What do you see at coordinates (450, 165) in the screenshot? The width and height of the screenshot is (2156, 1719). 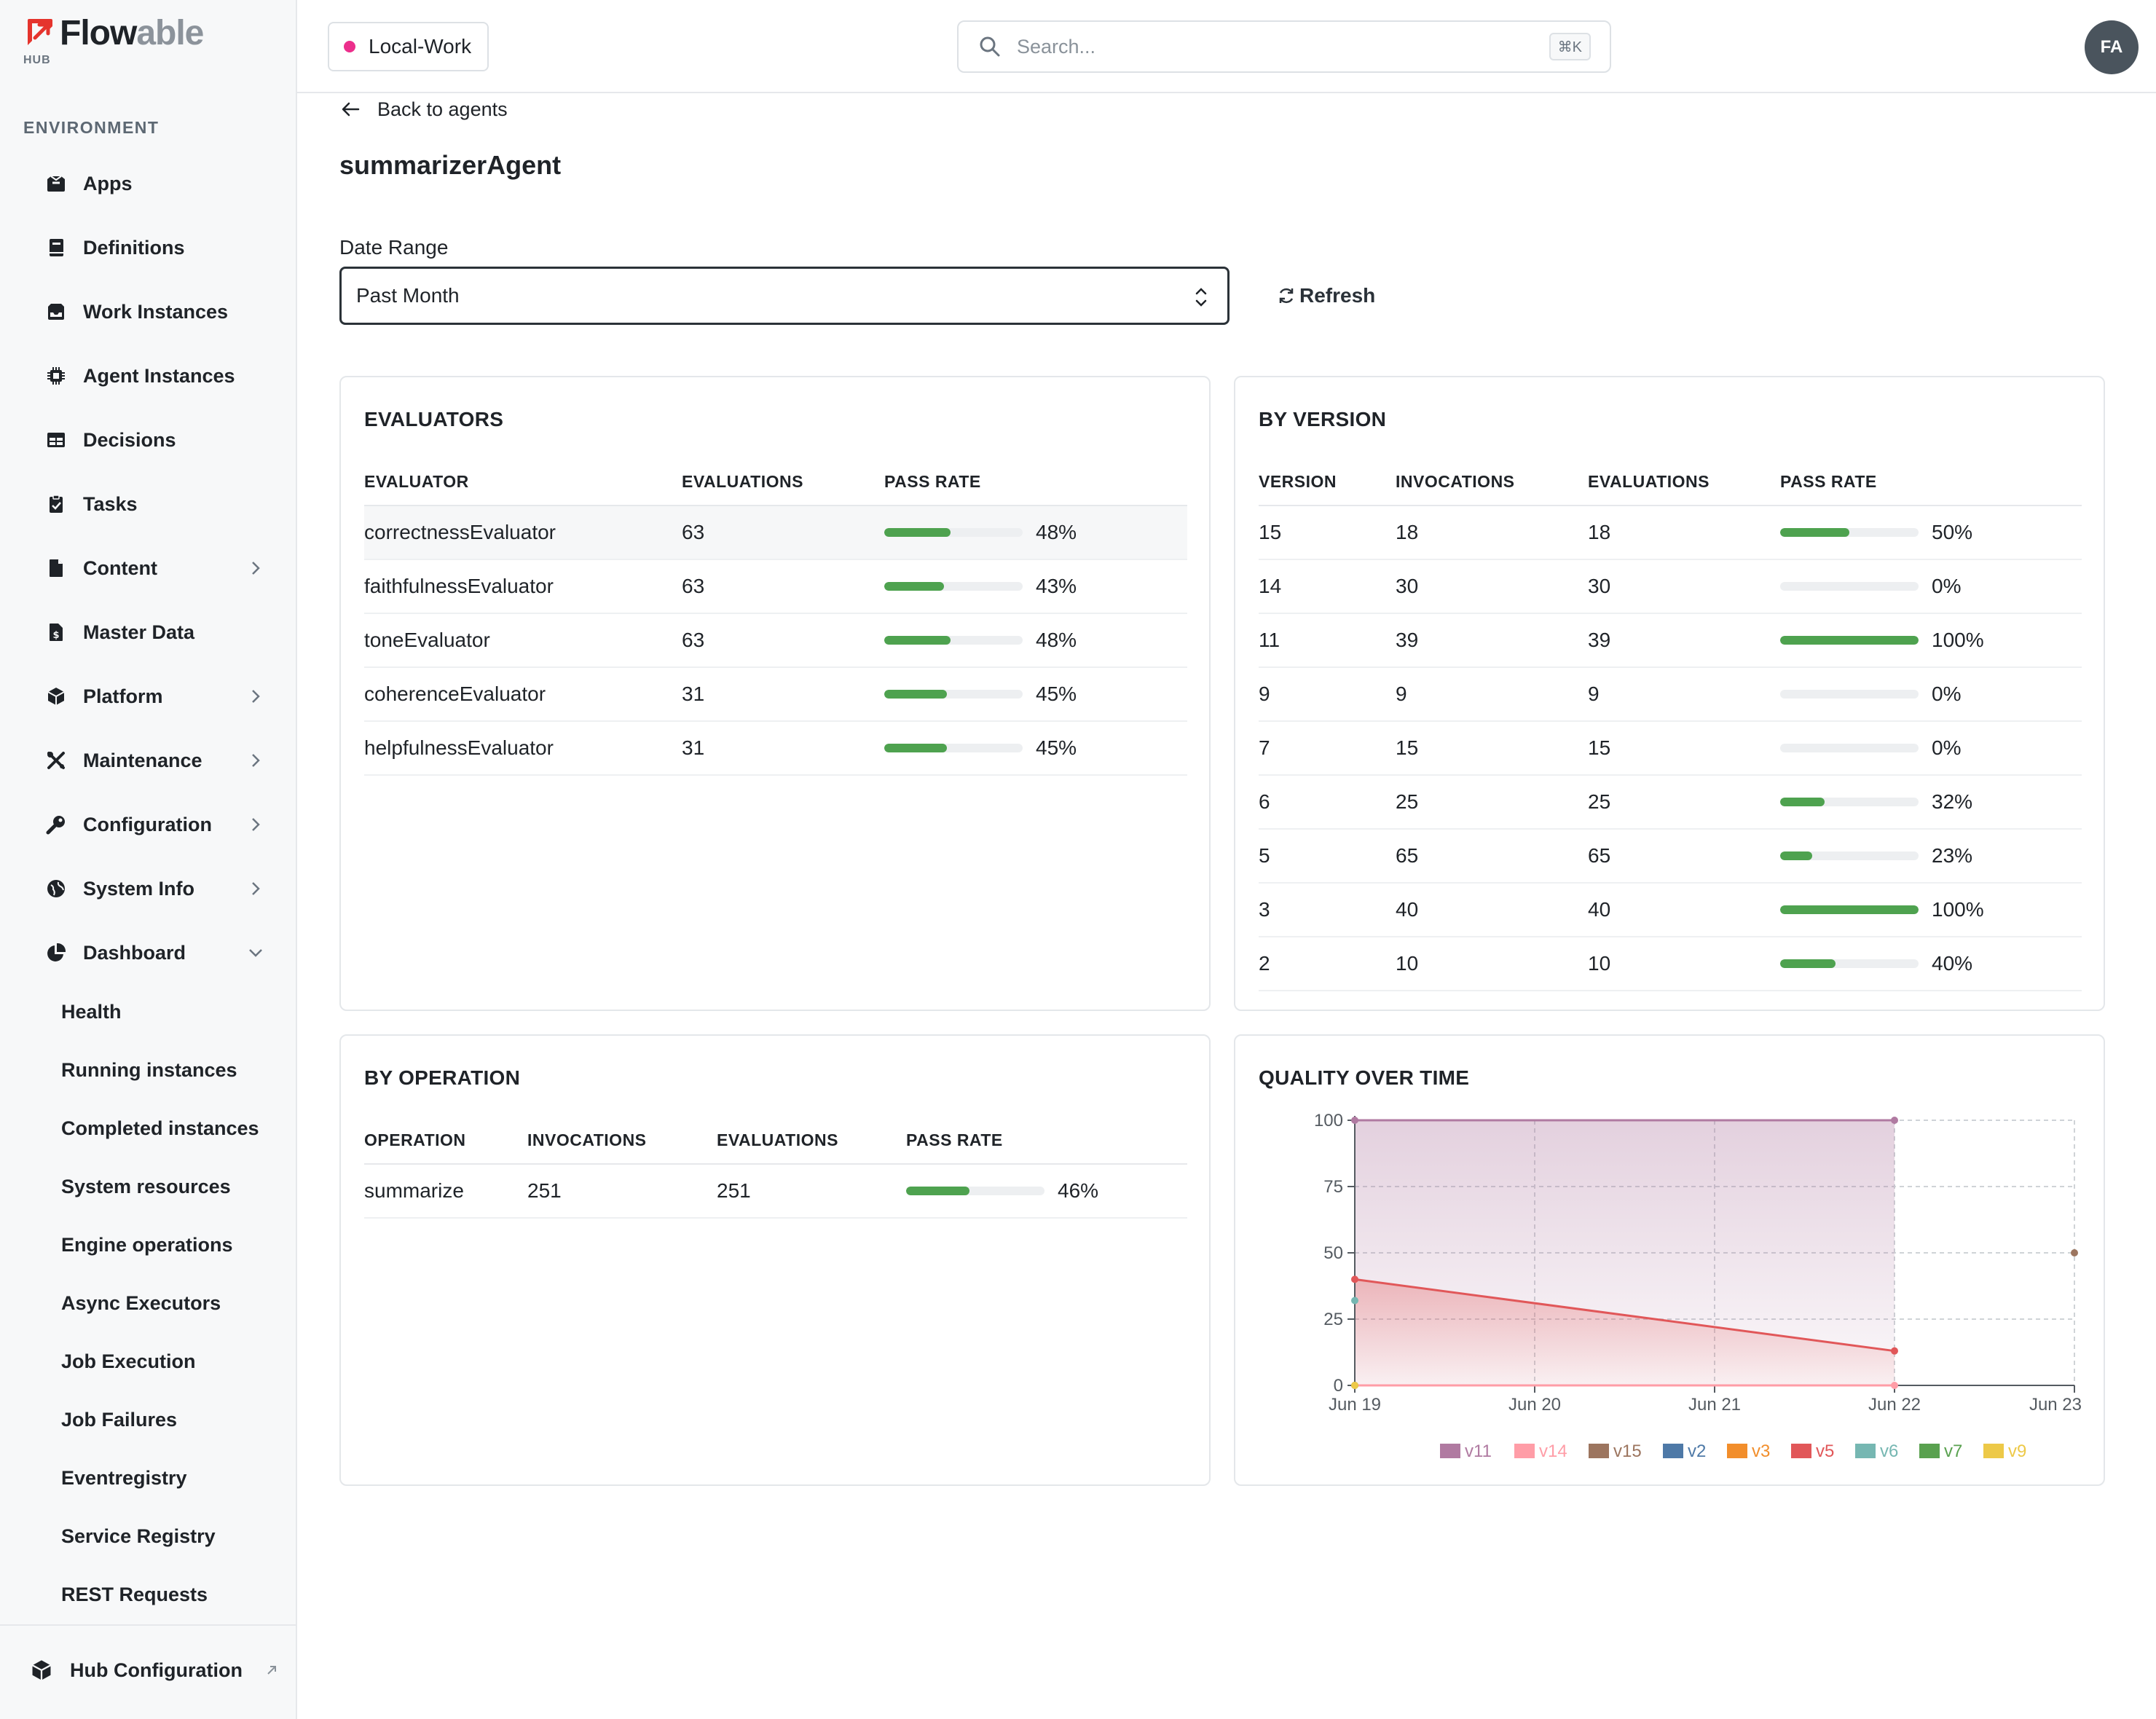 I see `page-title: summarizerAgent` at bounding box center [450, 165].